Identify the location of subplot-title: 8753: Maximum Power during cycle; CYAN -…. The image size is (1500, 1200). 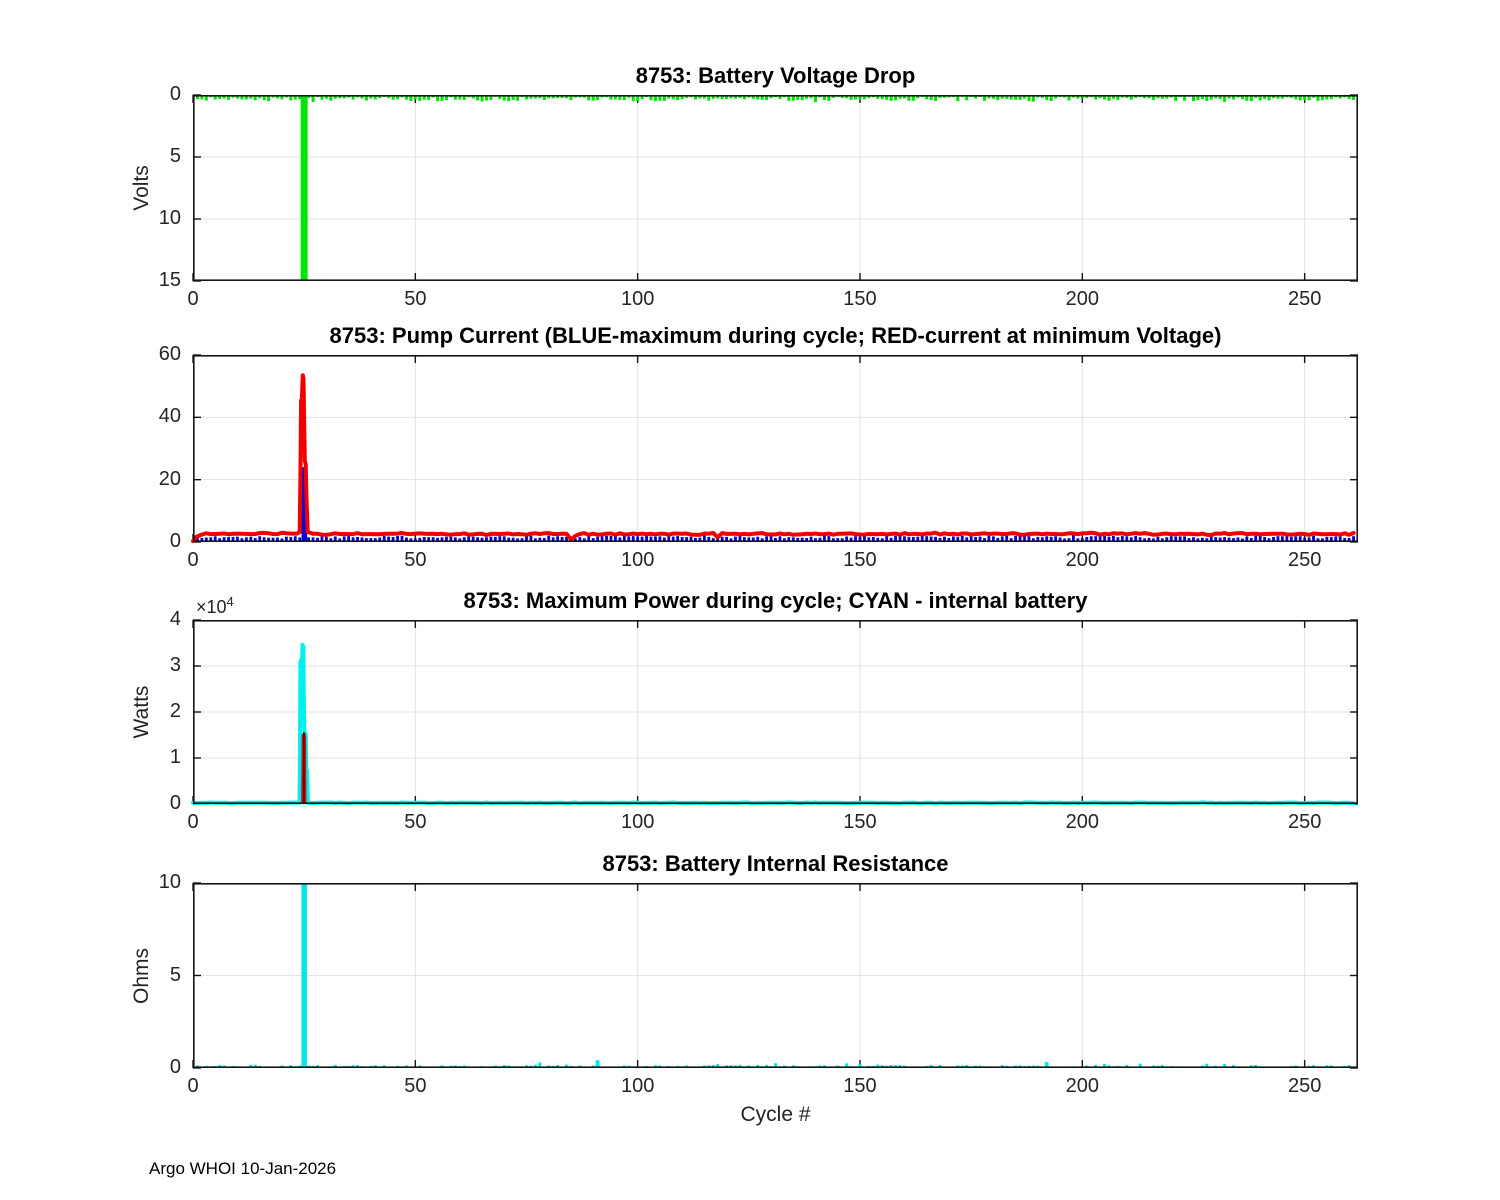
(775, 600).